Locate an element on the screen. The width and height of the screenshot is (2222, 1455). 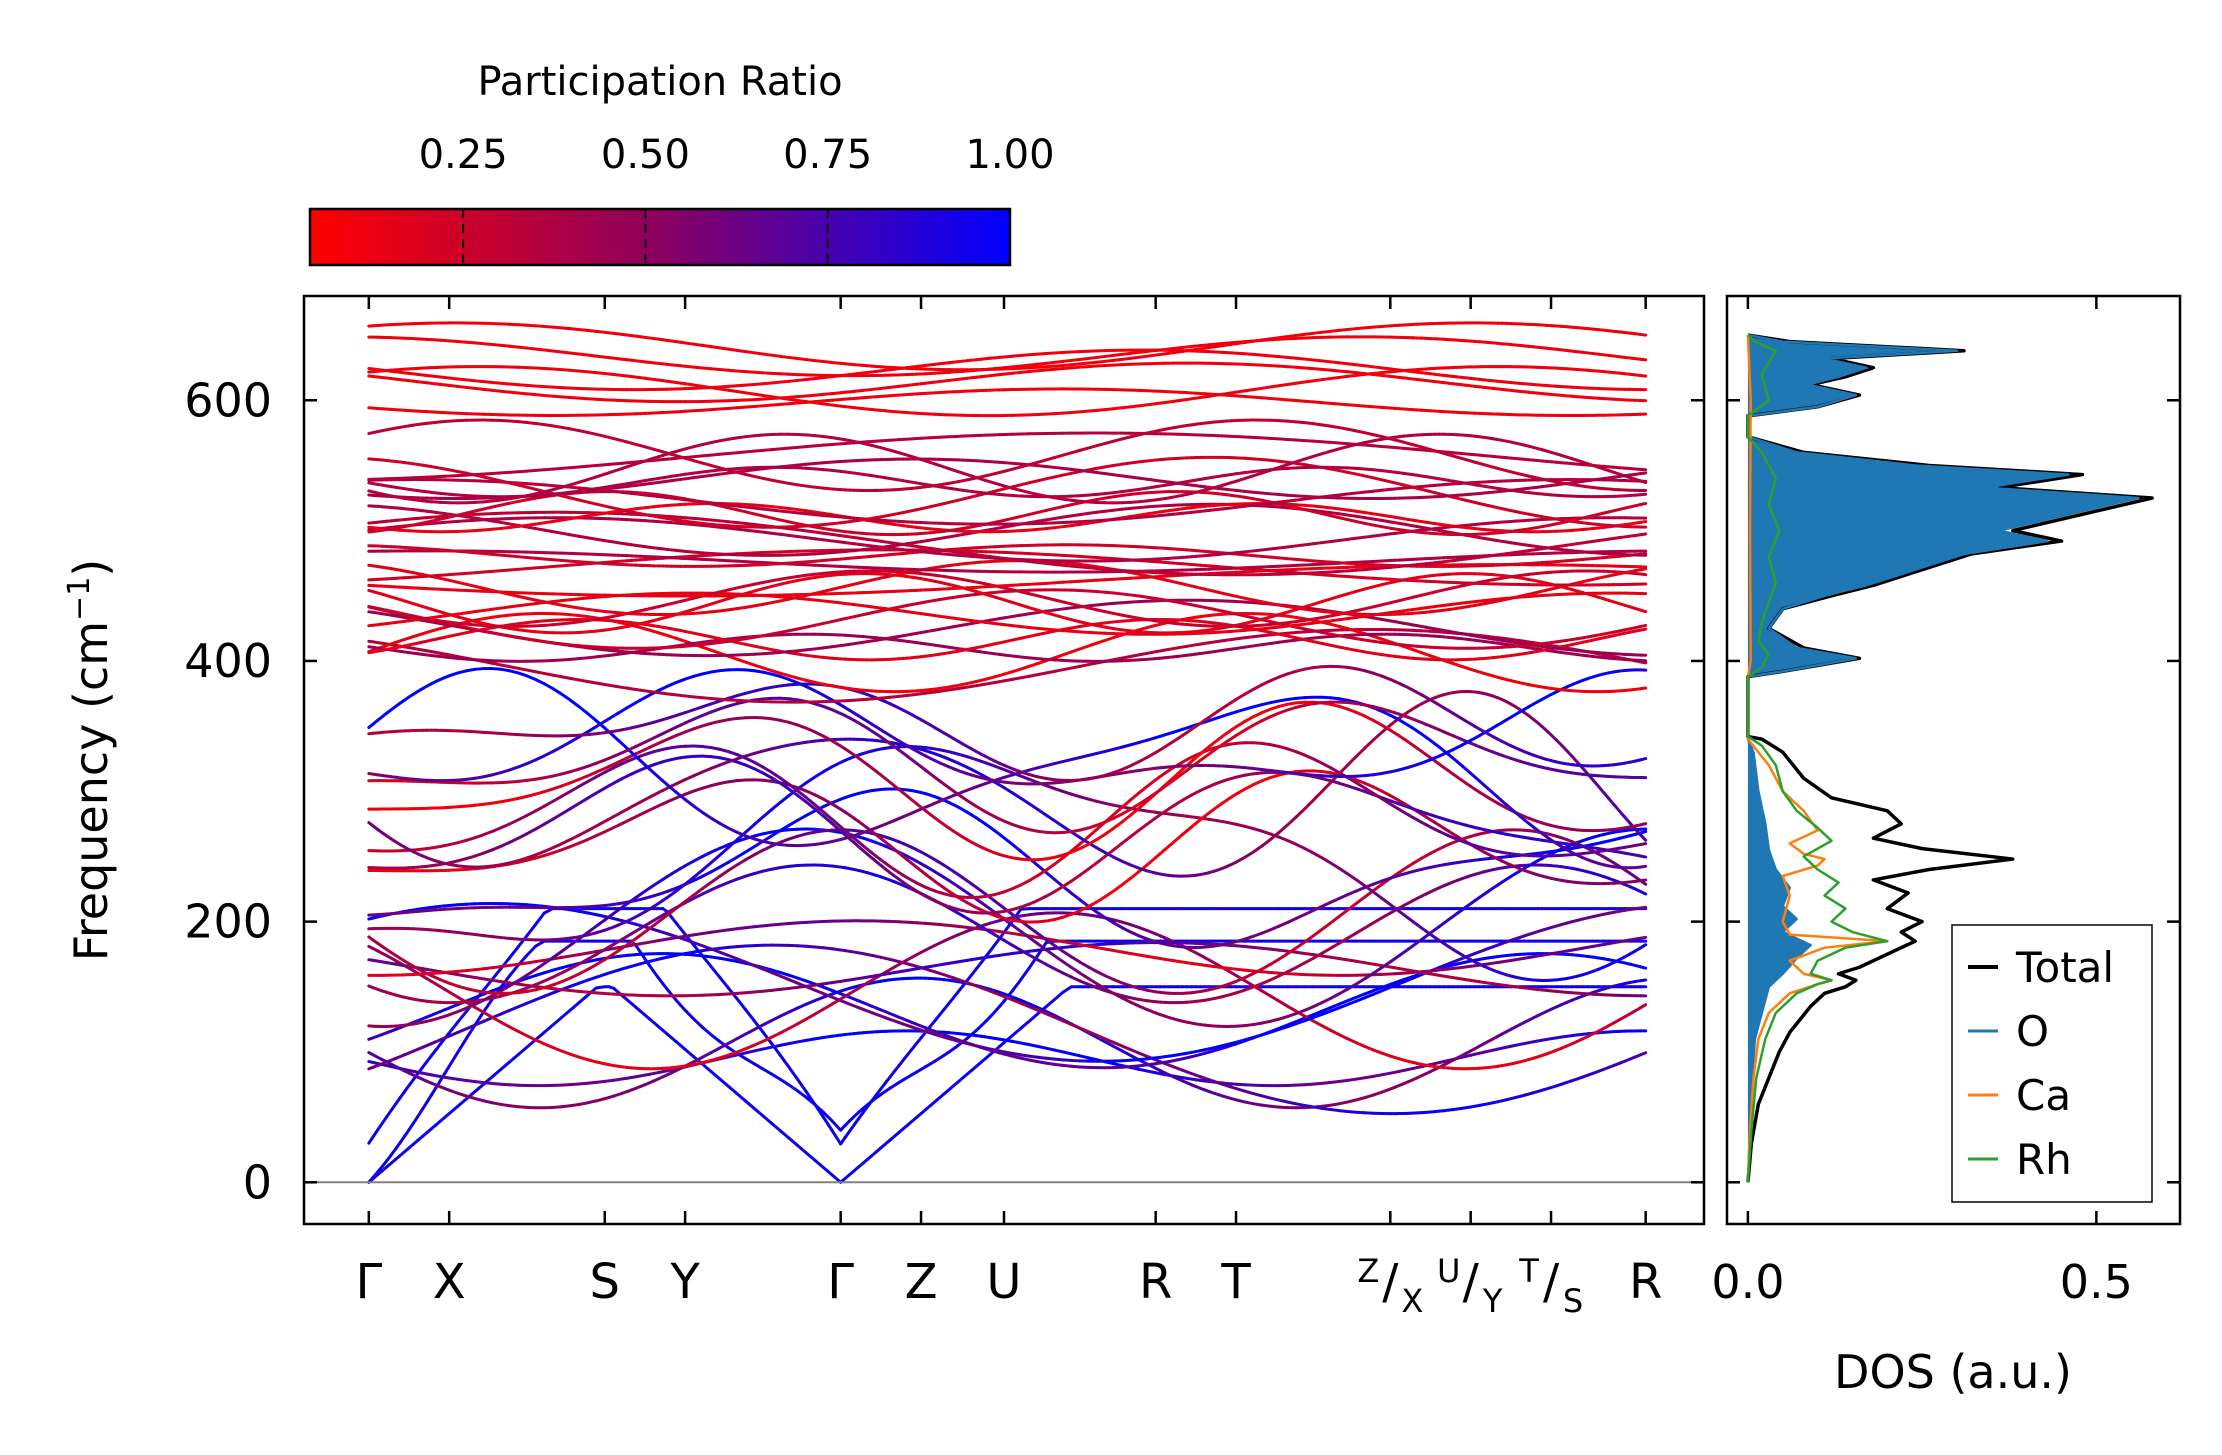
colorbar-tick-label: 0.50 is located at coordinates (645, 155).